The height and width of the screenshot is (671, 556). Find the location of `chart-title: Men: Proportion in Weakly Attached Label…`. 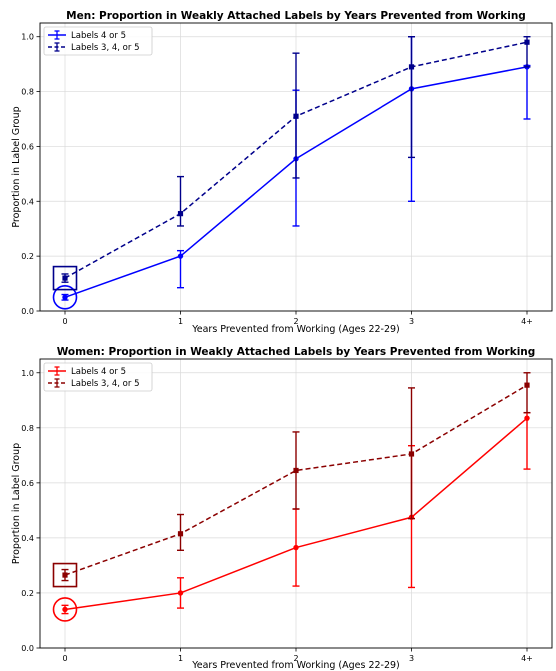

chart-title: Men: Proportion in Weakly Attached Label… is located at coordinates (296, 16).